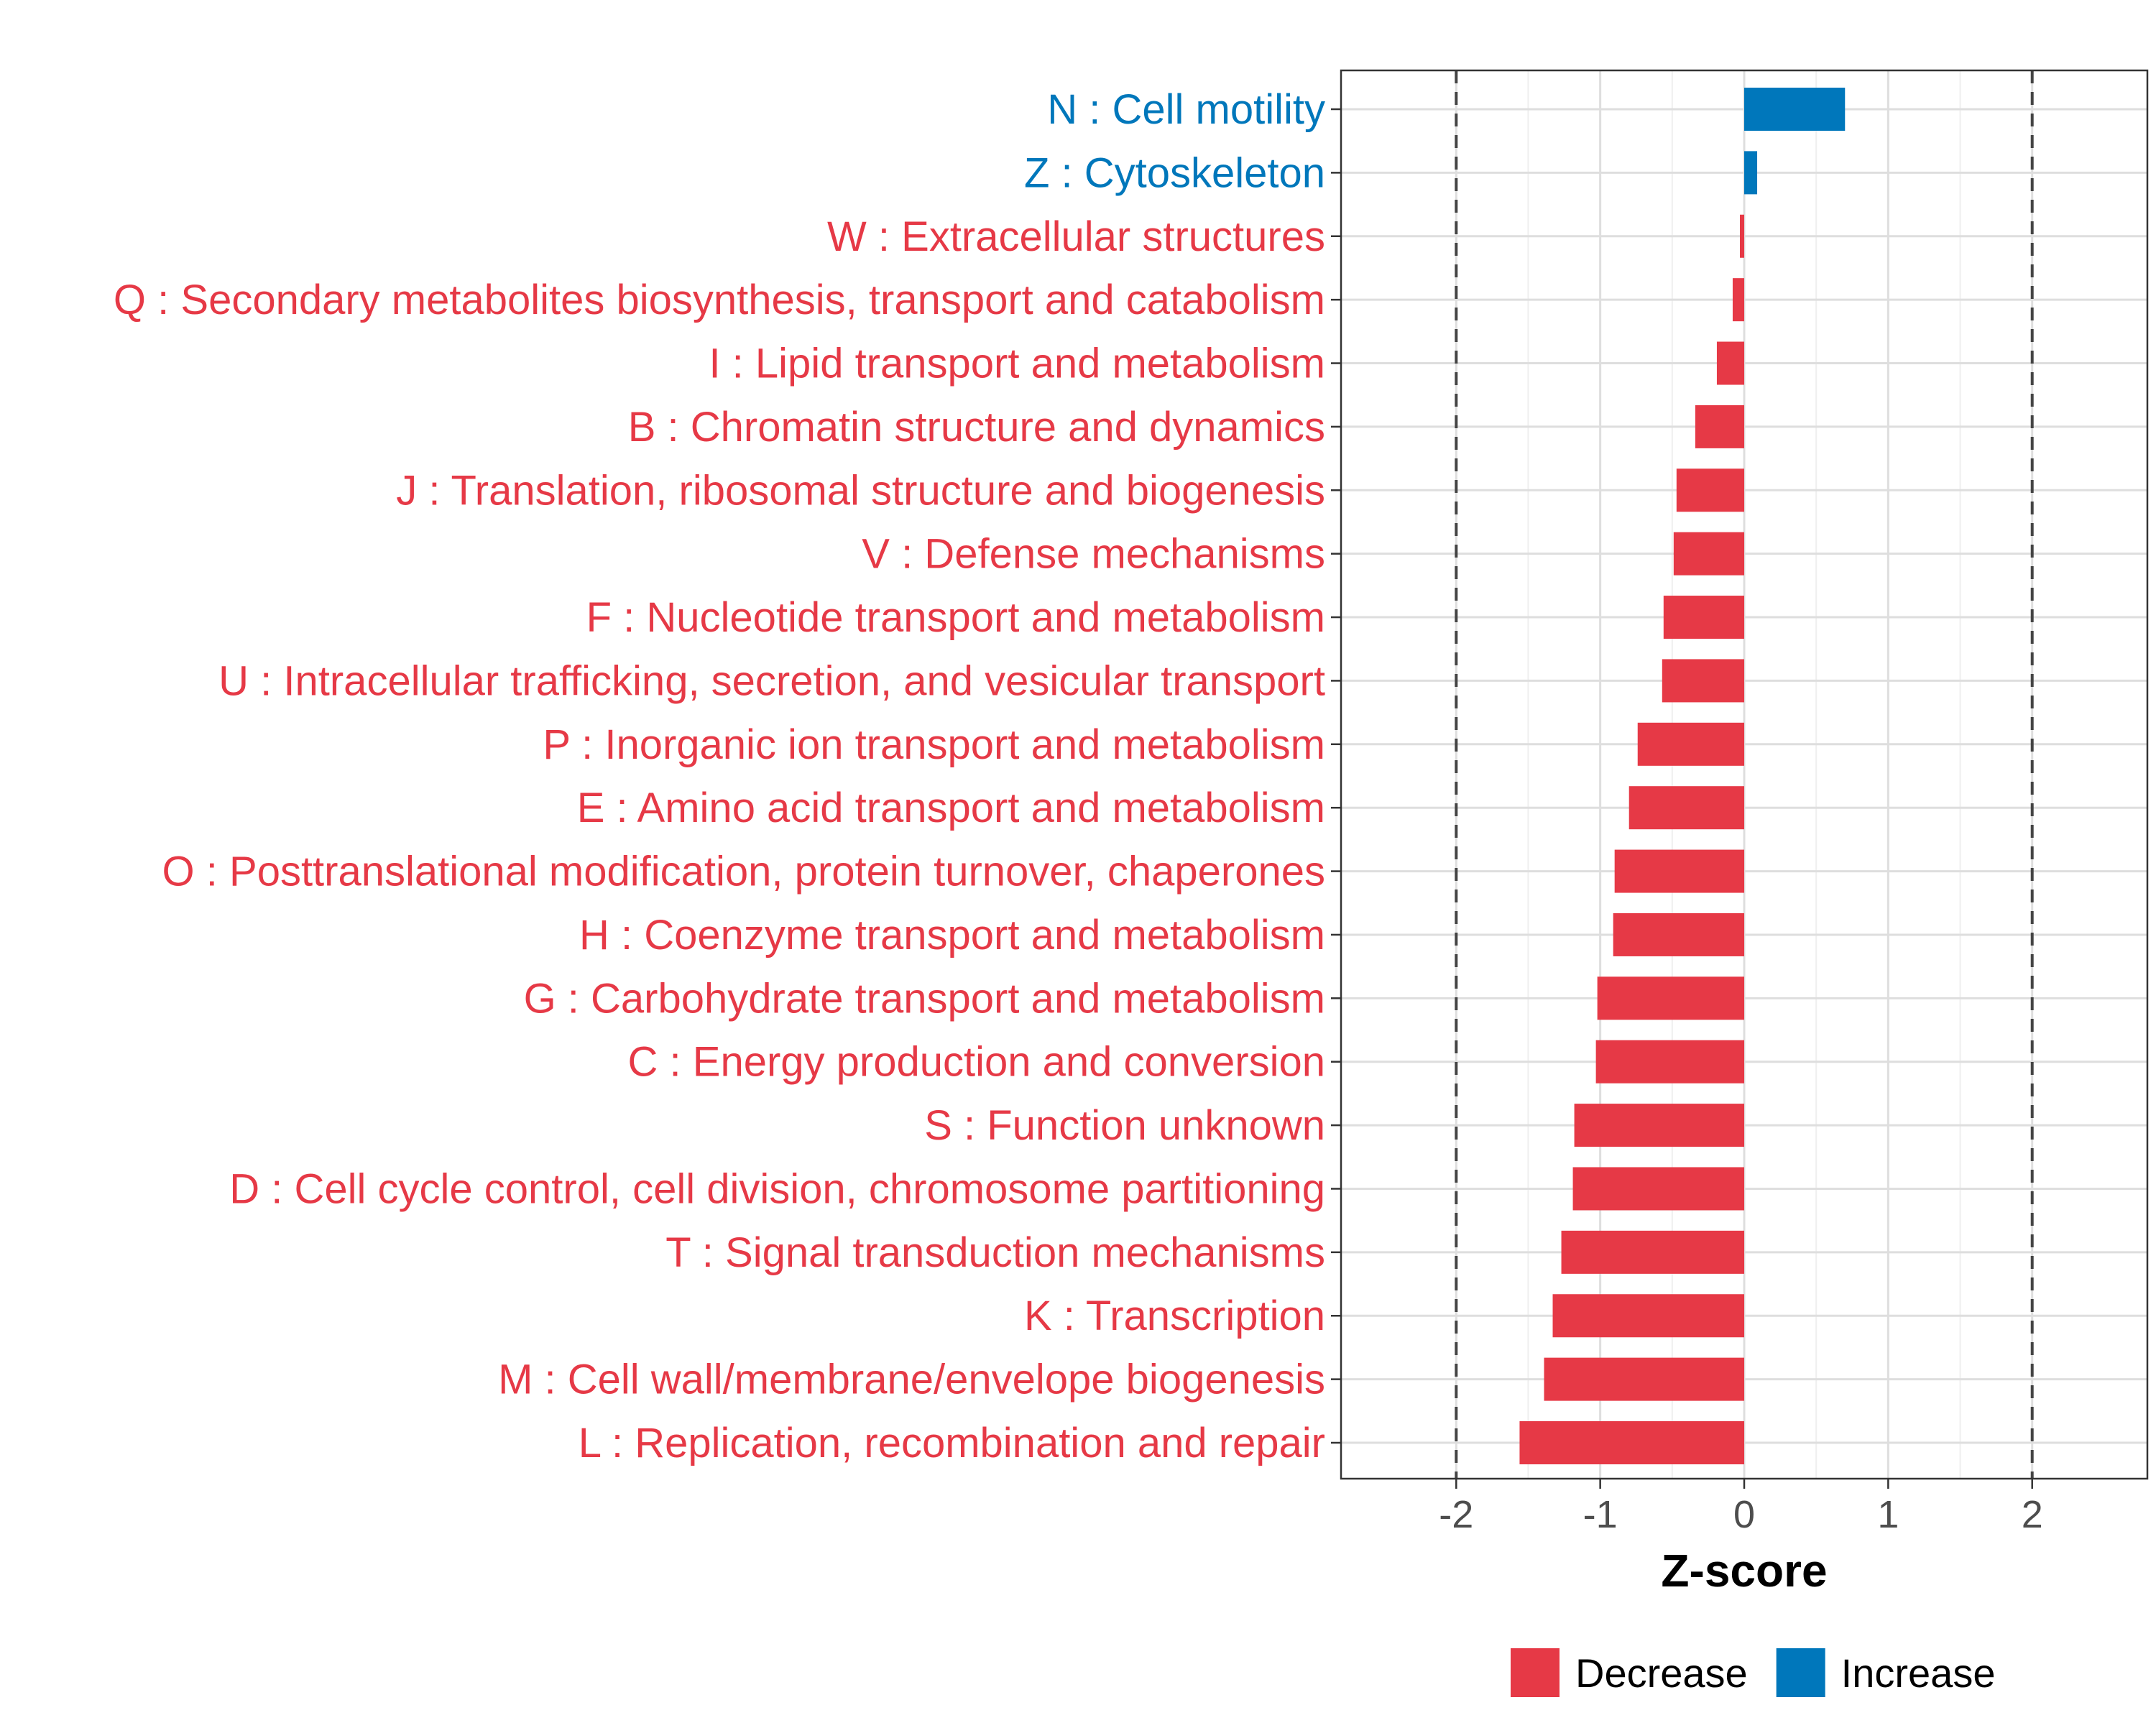 The height and width of the screenshot is (1728, 2156). Describe the element at coordinates (1174, 1316) in the screenshot. I see `category-label: K : Transcription` at that location.